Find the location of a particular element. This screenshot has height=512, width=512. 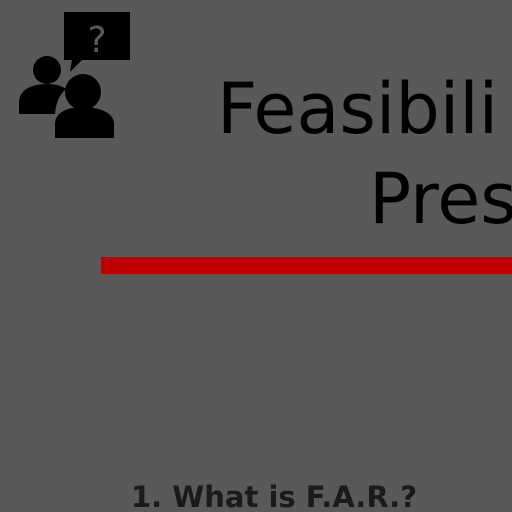

people-question-icon: ? is located at coordinates (75, 75).